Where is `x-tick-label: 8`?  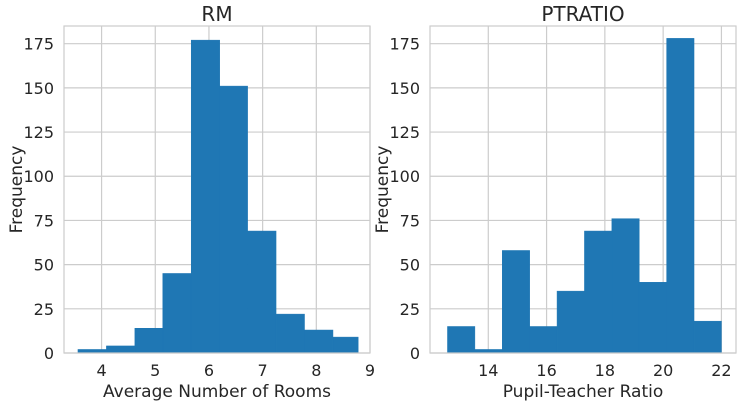
x-tick-label: 8 is located at coordinates (316, 370).